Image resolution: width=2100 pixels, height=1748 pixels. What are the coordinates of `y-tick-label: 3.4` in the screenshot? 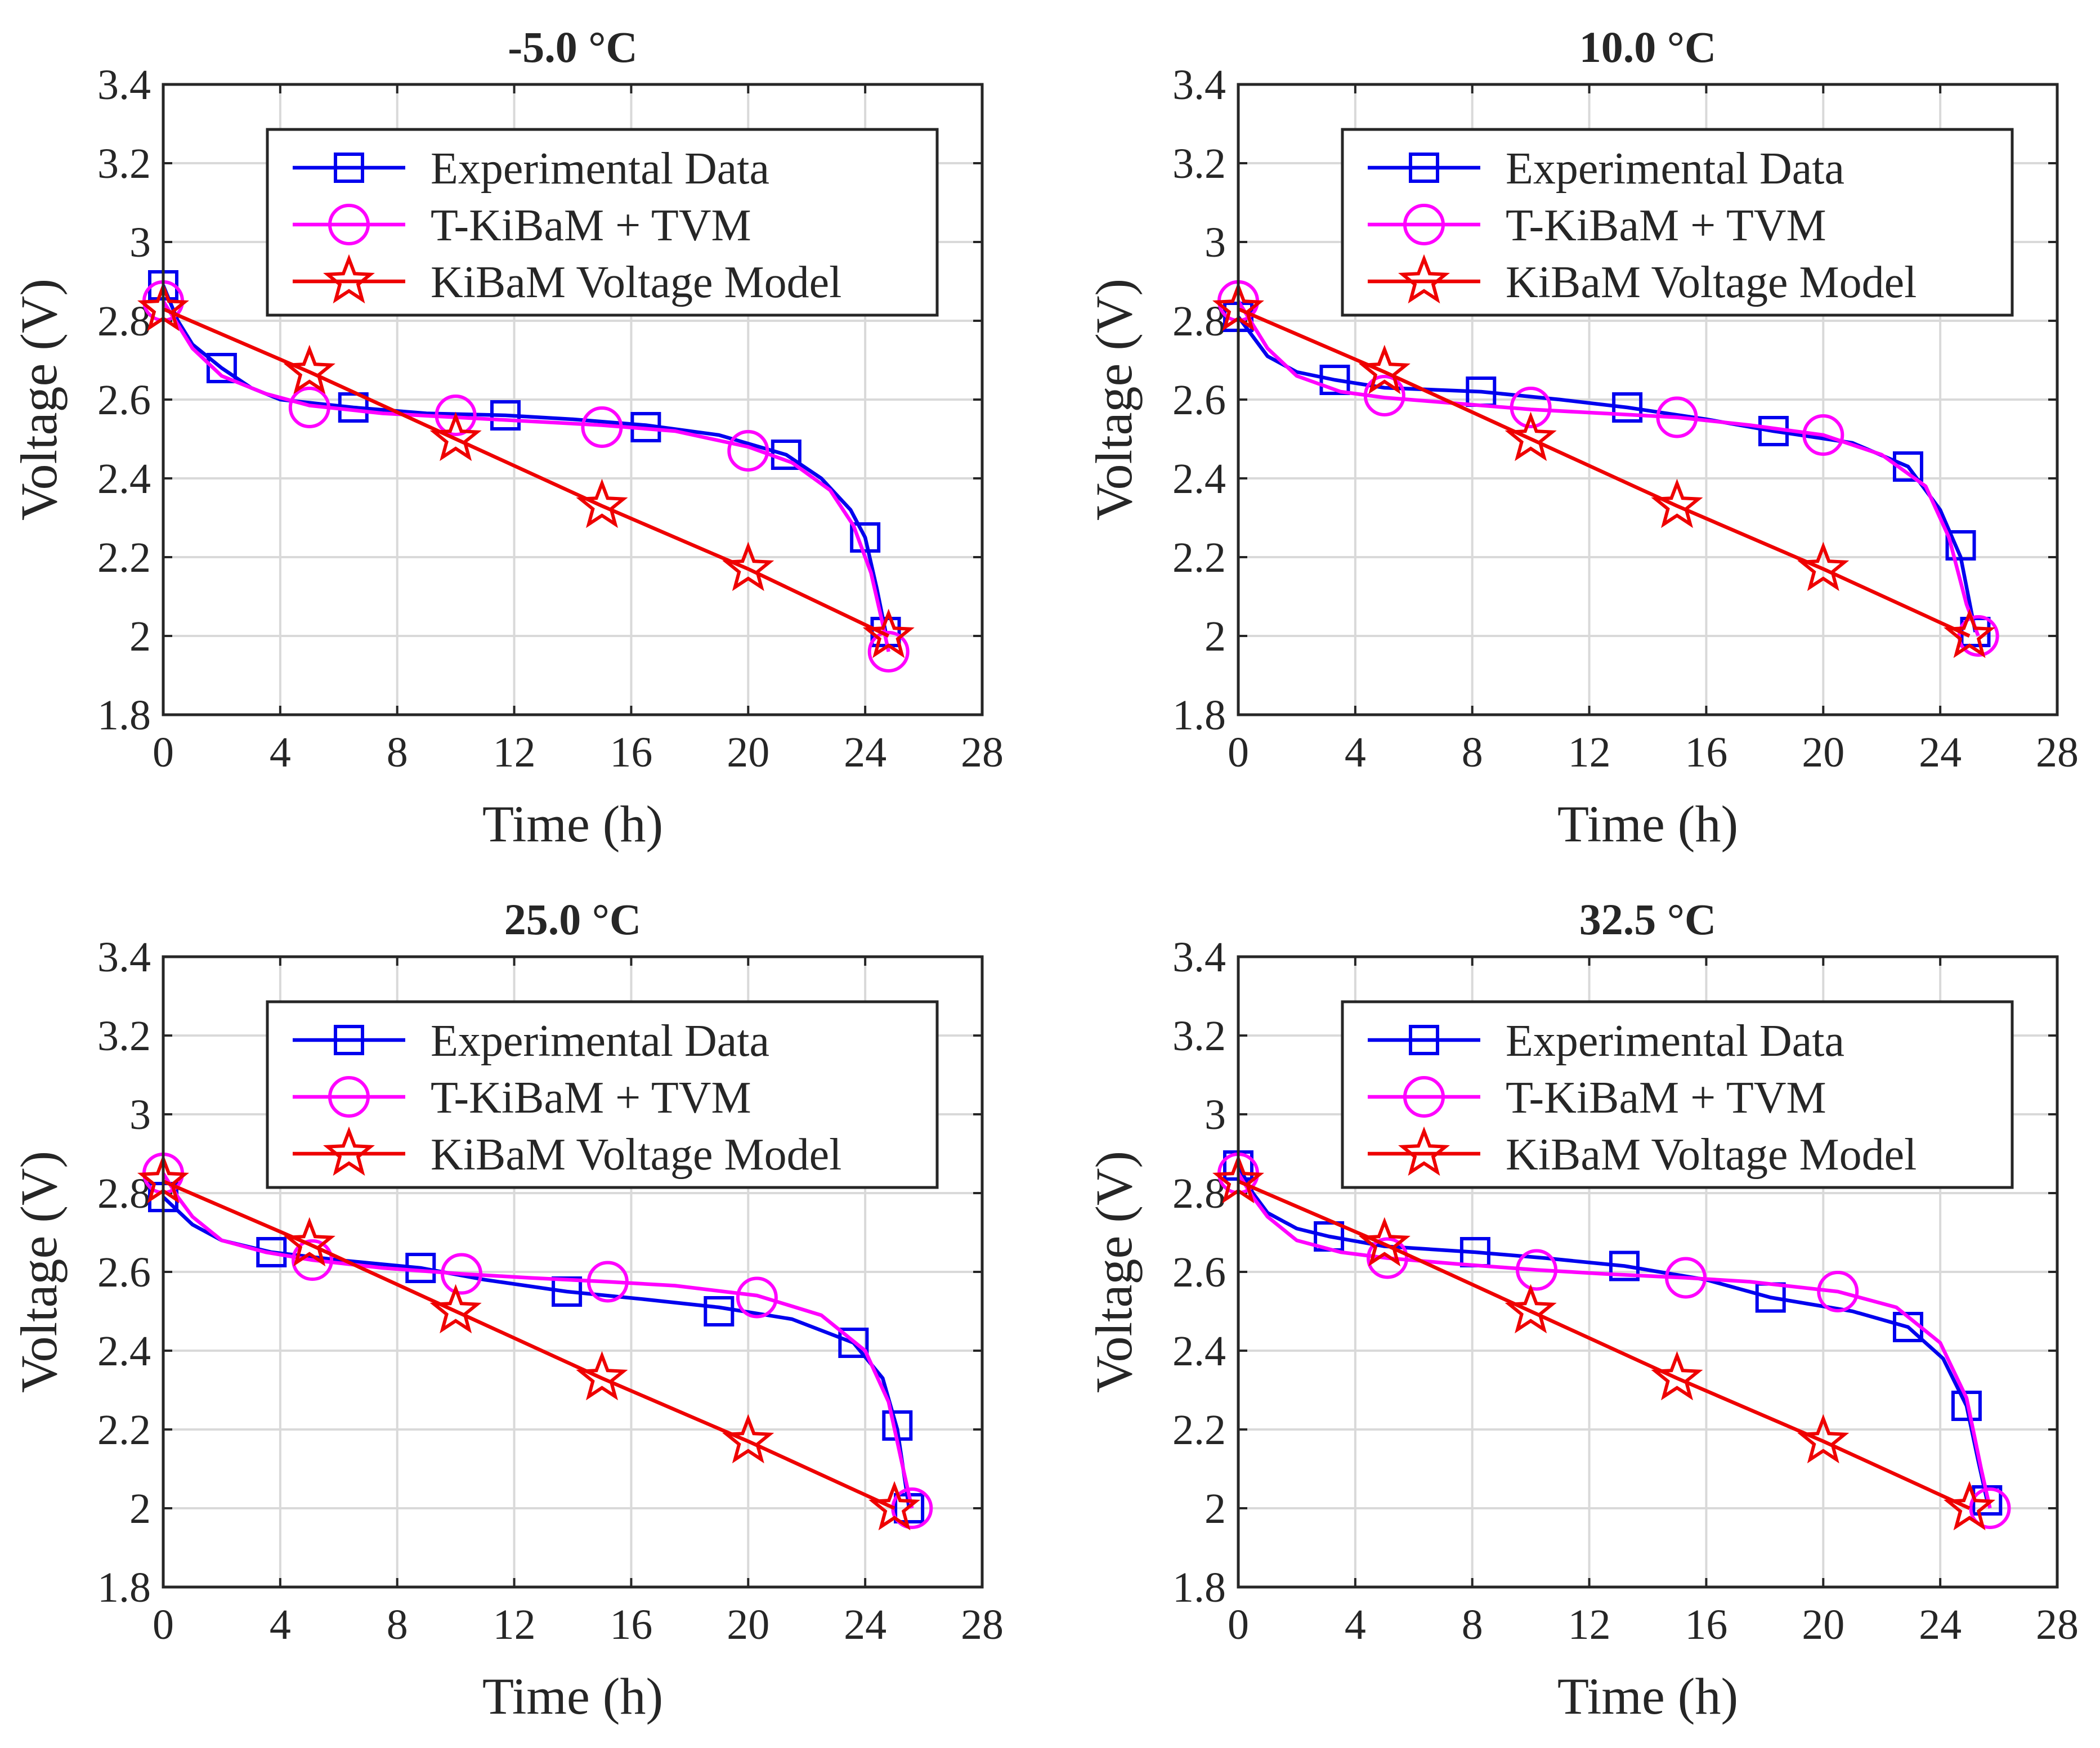 It's located at (124, 85).